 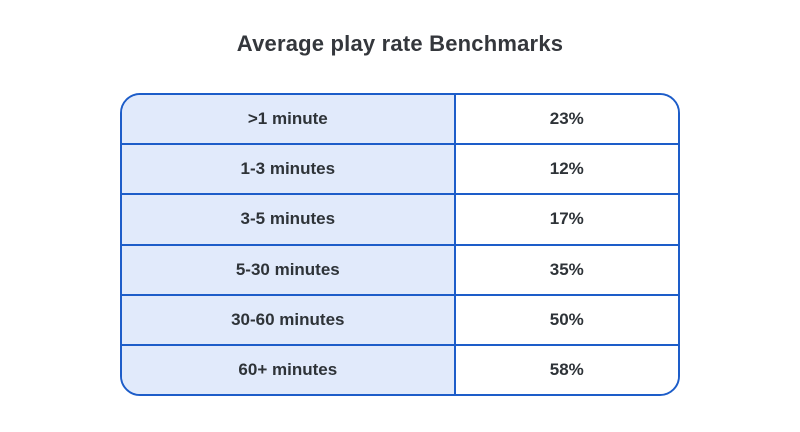 I want to click on table-row: 1-3 minutes 12%, so click(x=400, y=170).